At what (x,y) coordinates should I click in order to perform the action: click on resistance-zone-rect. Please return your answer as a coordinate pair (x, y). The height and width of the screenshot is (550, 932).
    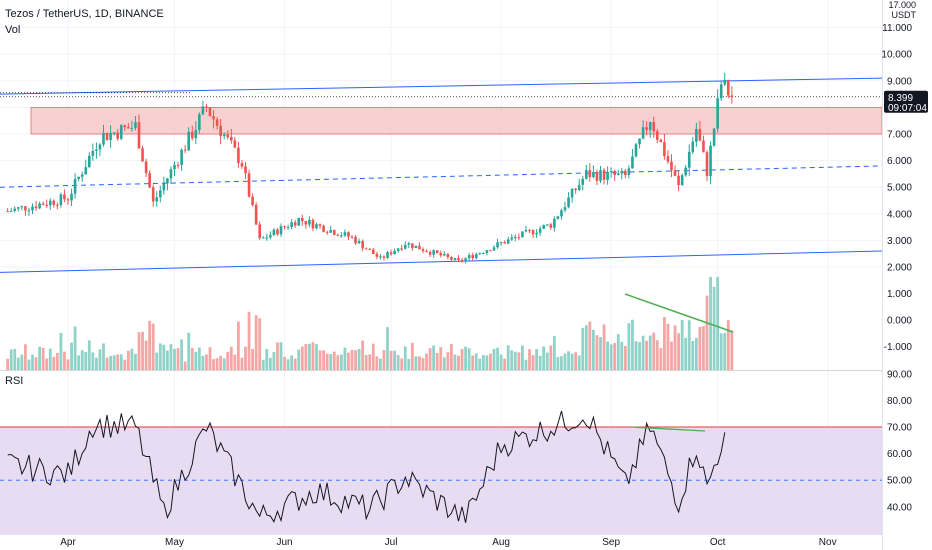
    Looking at the image, I should click on (456, 121).